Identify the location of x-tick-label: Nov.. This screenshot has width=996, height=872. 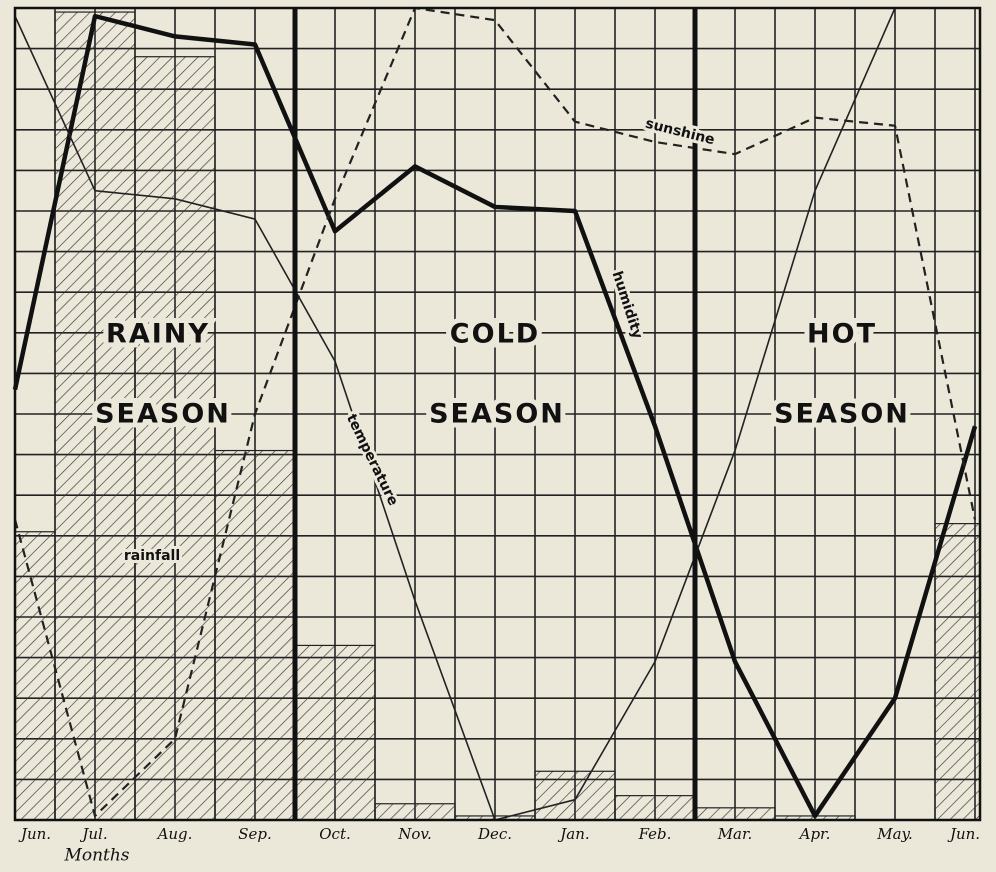
(414, 834).